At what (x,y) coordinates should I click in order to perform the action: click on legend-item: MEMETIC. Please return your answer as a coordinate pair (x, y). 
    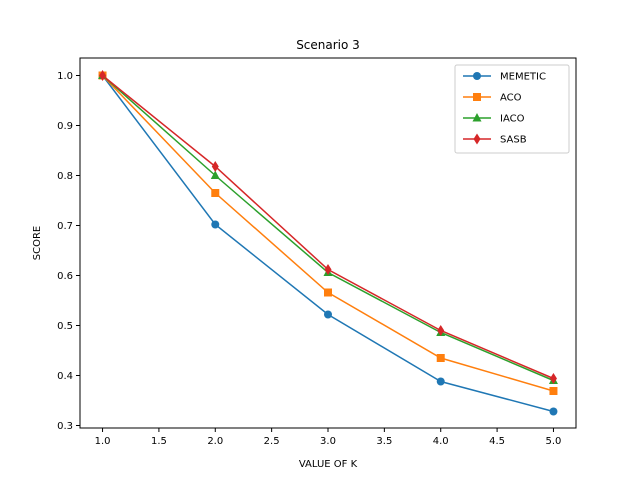
    Looking at the image, I should click on (504, 77).